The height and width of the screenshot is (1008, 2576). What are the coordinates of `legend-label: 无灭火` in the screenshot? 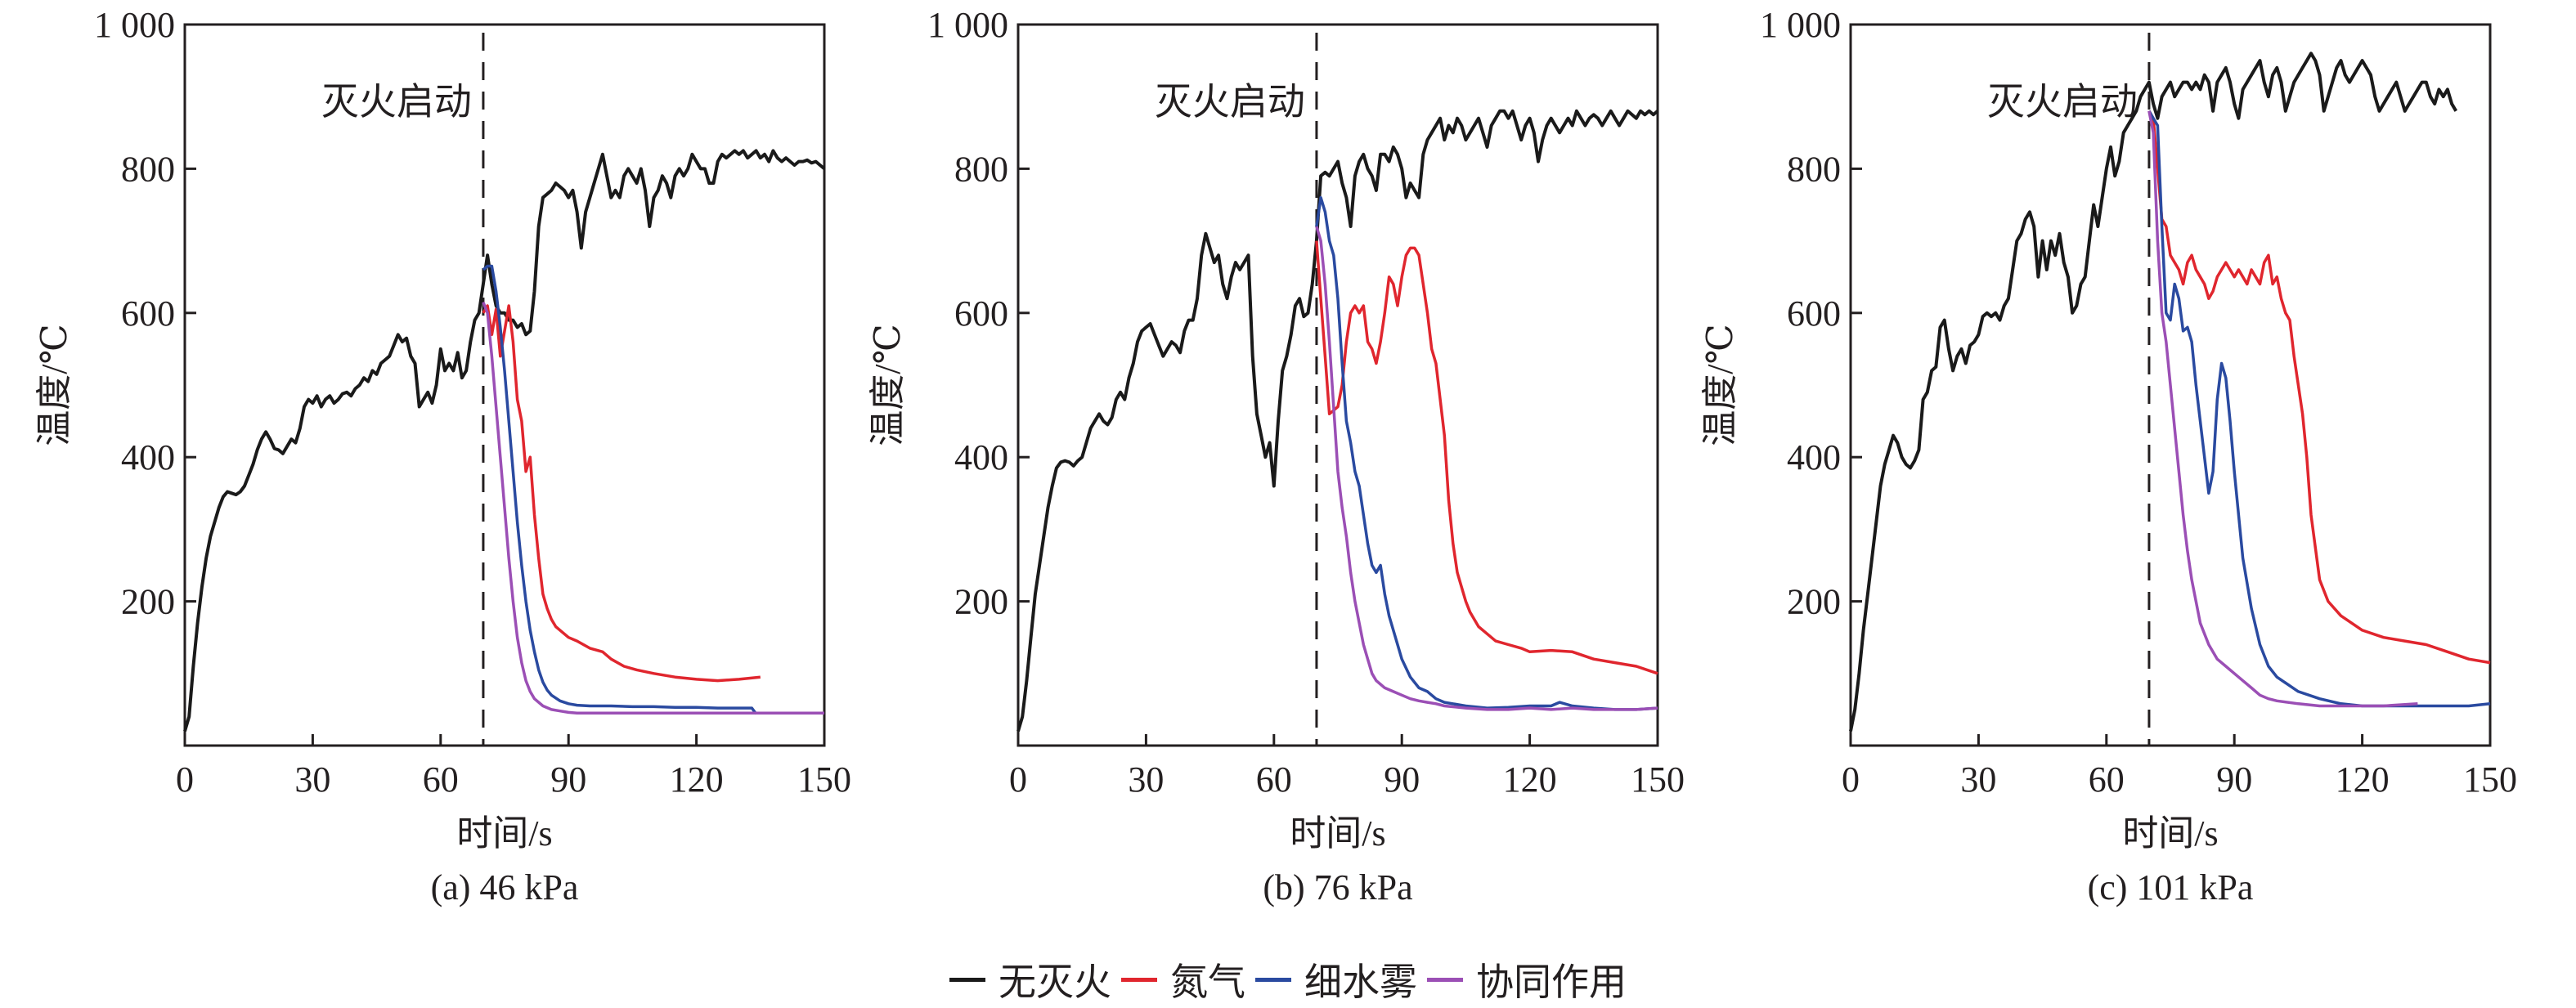 It's located at (1055, 982).